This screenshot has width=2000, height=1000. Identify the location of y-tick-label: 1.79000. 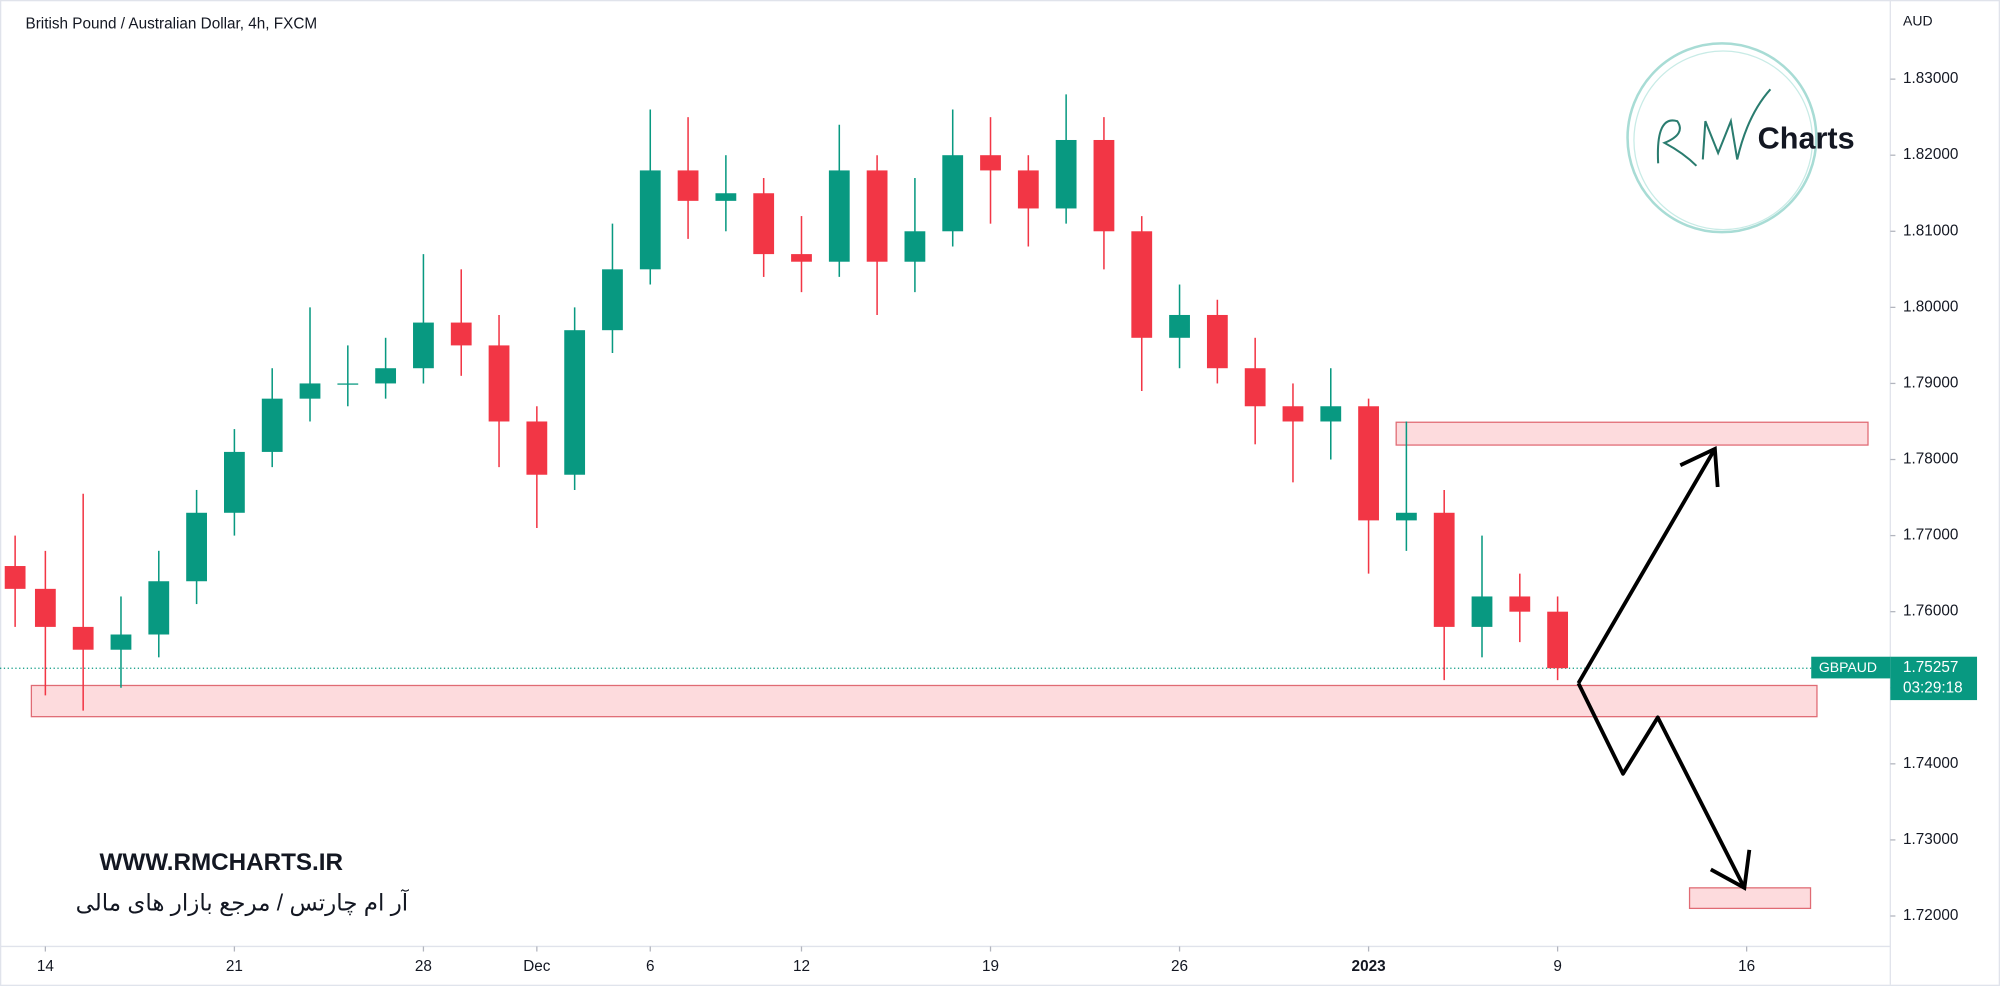
(1930, 382).